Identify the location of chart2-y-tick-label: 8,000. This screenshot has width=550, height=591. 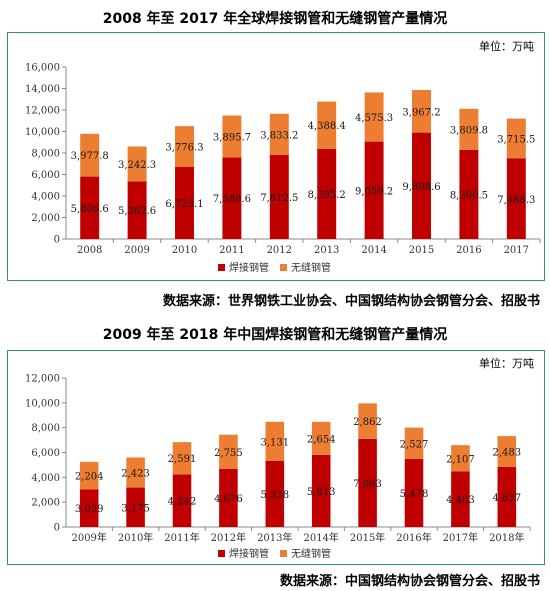
(45, 428).